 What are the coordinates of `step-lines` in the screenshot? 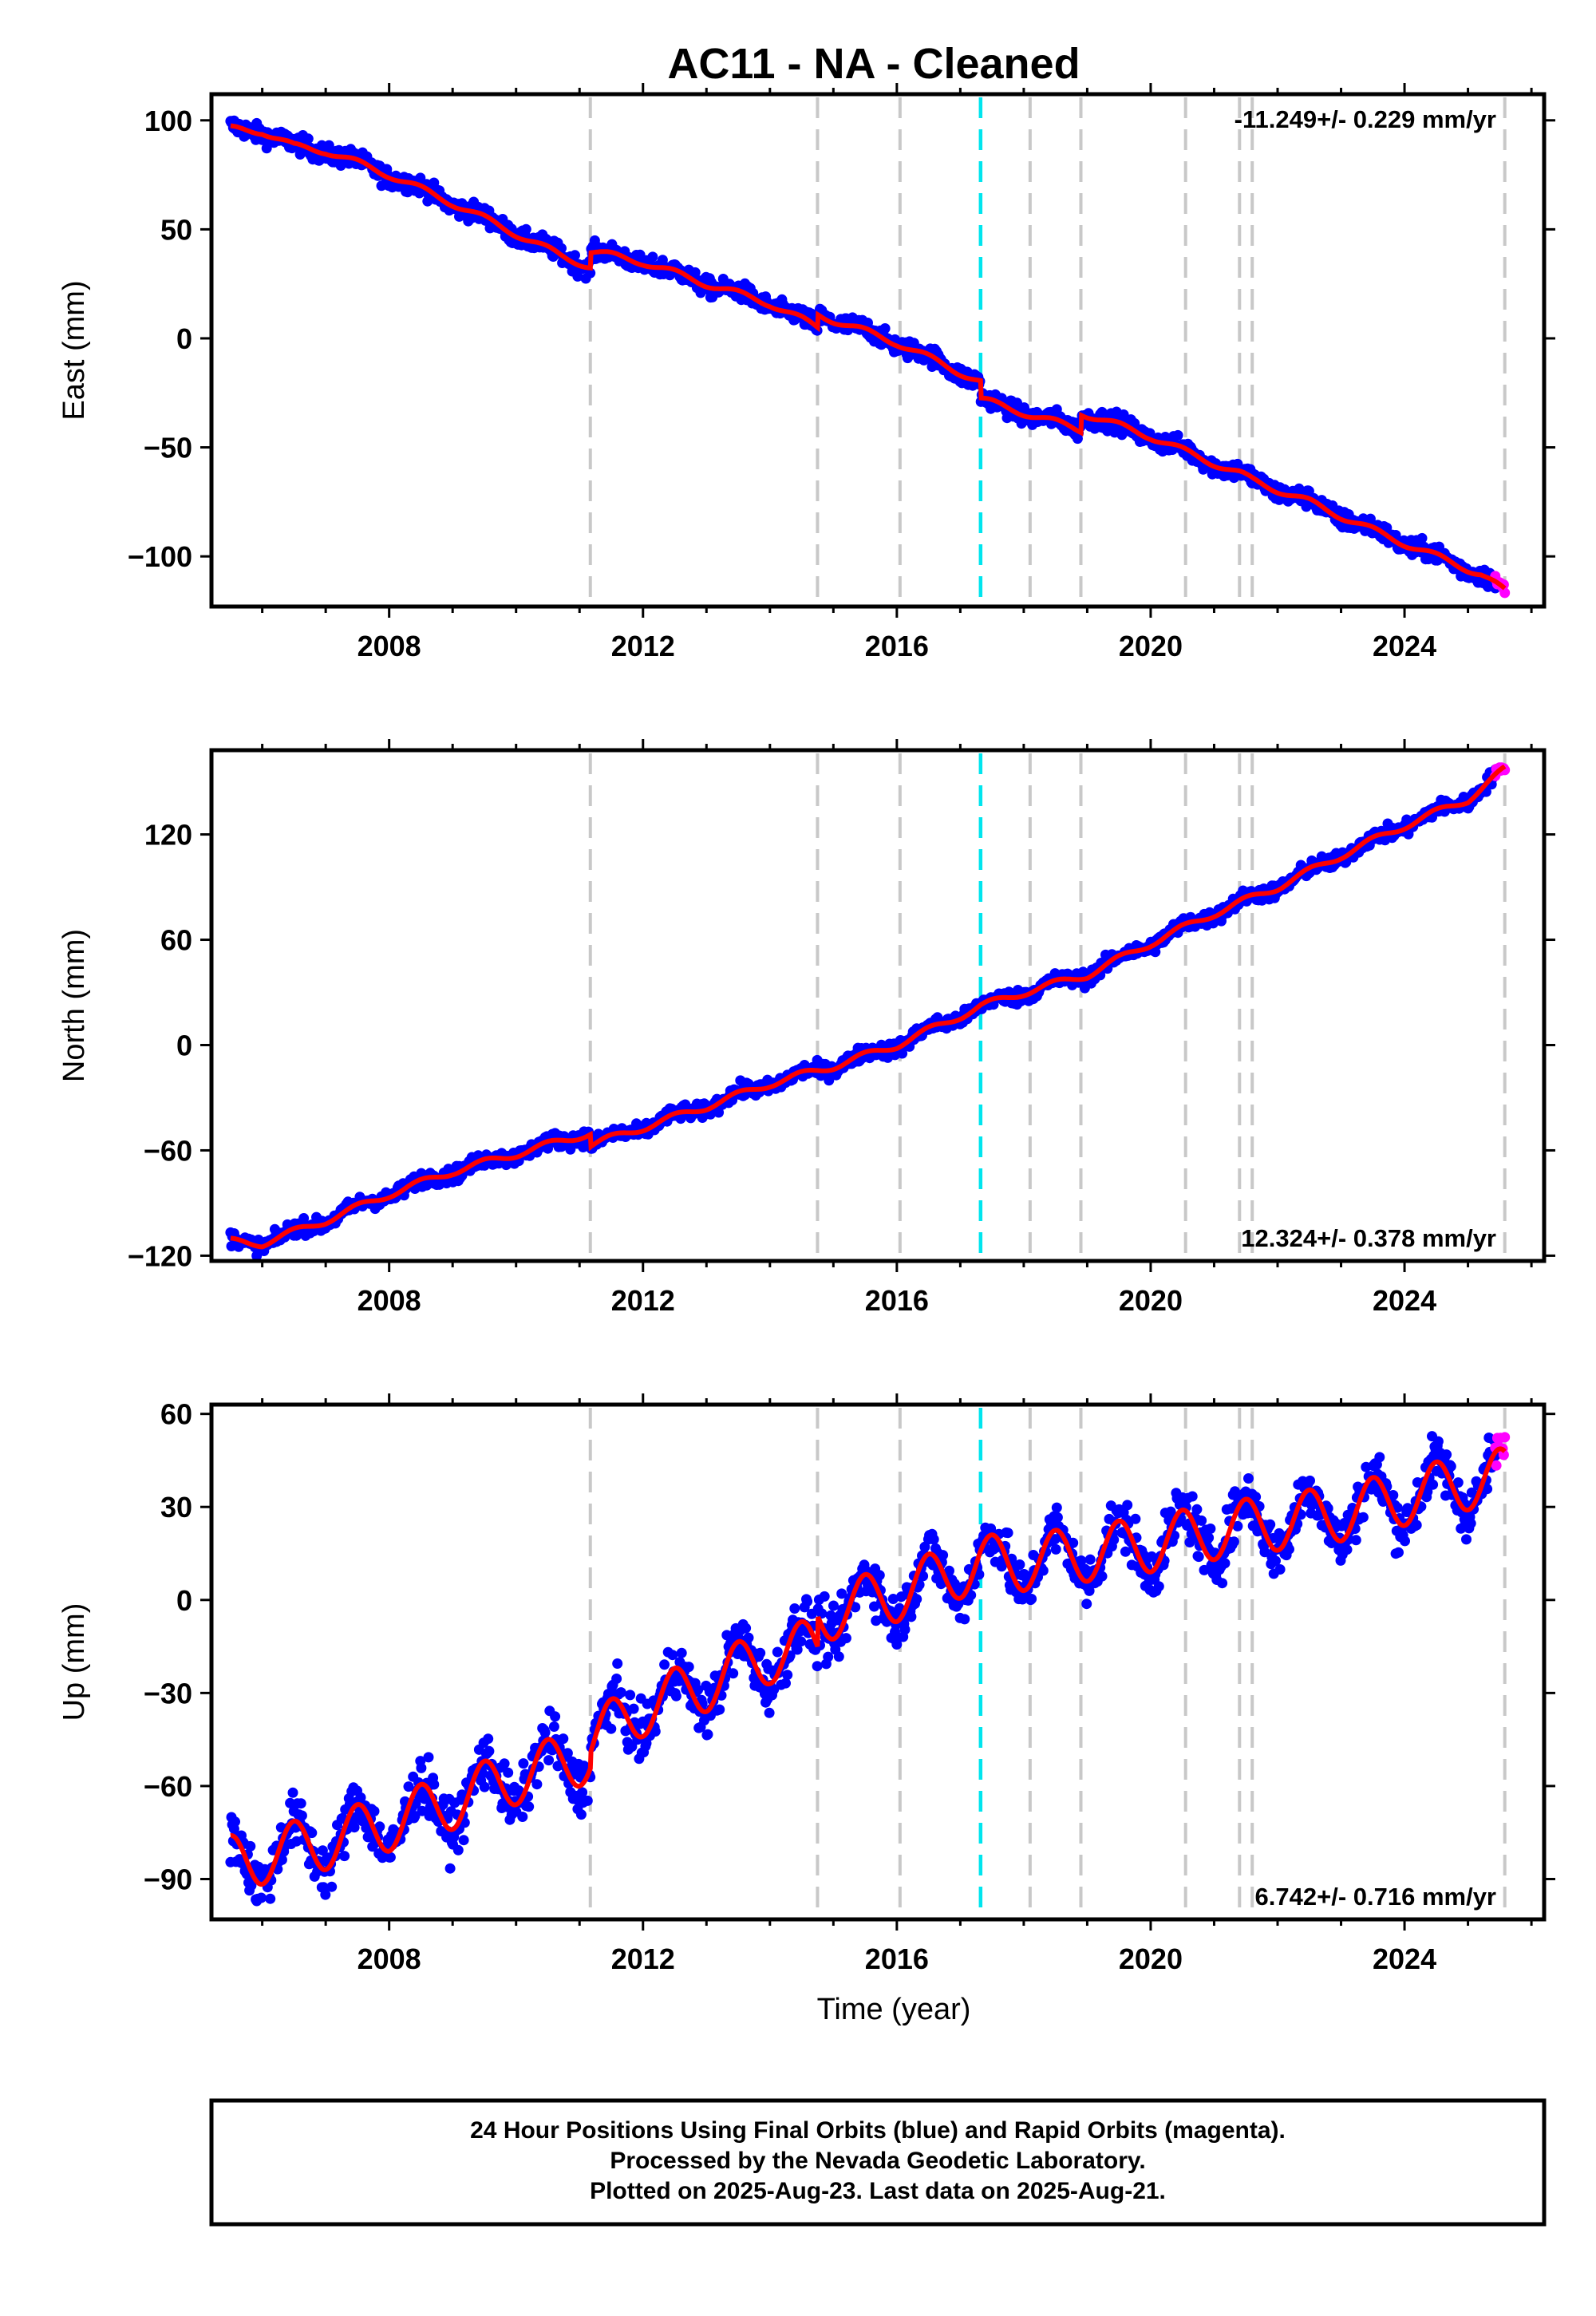 It's located at (1047, 350).